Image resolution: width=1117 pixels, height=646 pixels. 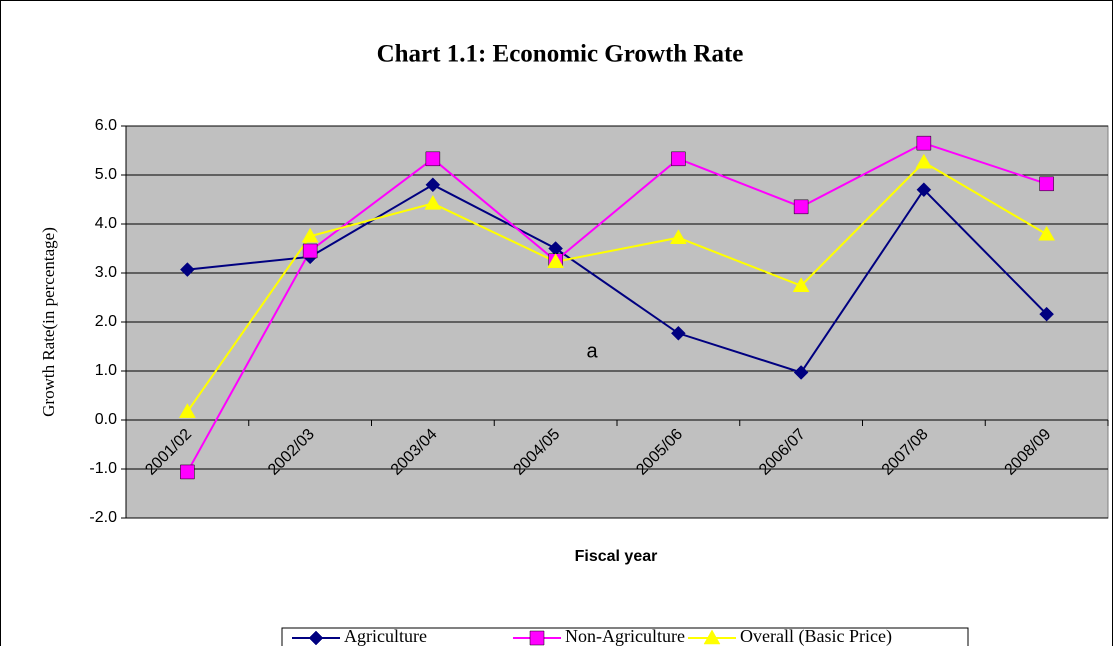 What do you see at coordinates (385, 636) in the screenshot?
I see `legend-label: Agriculture` at bounding box center [385, 636].